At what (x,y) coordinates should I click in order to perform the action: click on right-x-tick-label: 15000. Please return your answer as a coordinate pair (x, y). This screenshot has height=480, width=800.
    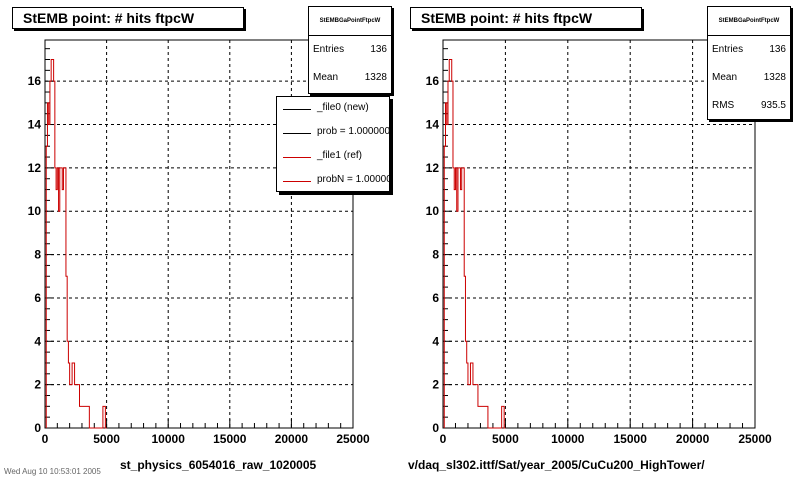
    Looking at the image, I should click on (631, 439).